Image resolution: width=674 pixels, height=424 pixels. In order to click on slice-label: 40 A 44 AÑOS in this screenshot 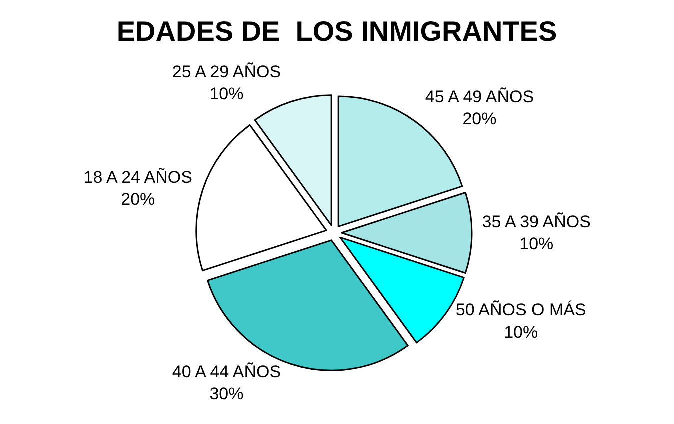, I will do `click(227, 372)`.